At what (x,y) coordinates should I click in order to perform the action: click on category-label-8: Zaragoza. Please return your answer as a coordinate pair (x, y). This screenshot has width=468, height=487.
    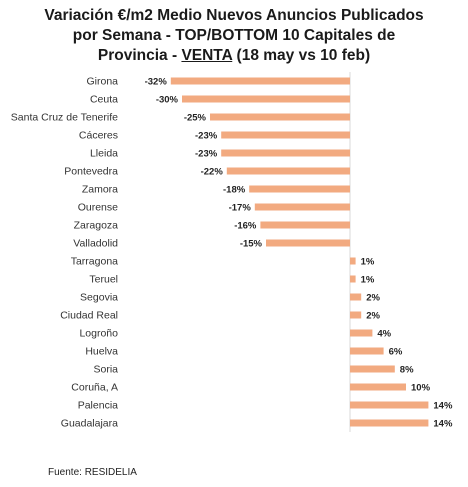
    Looking at the image, I should click on (96, 226).